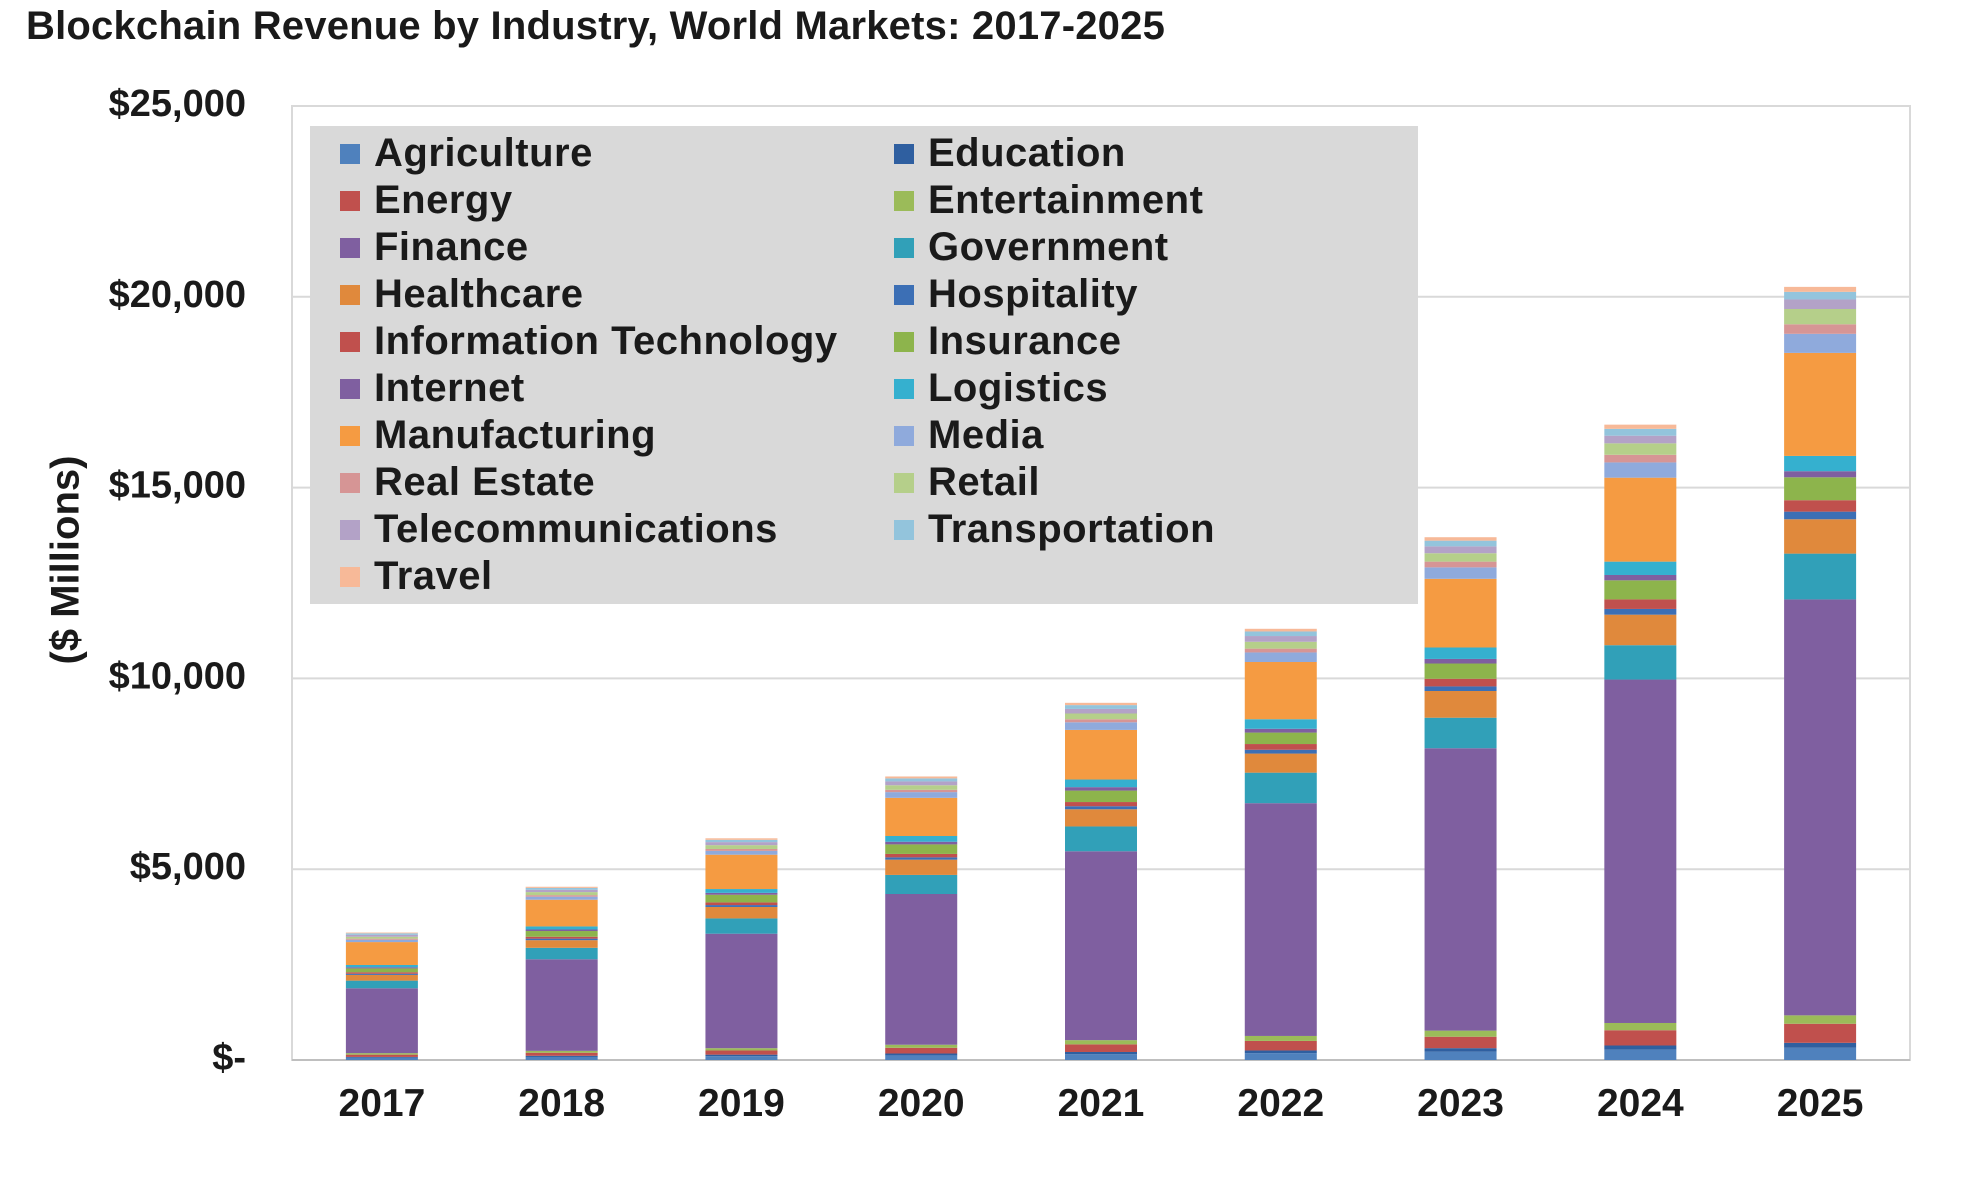 The width and height of the screenshot is (1972, 1180). What do you see at coordinates (1460, 1103) in the screenshot?
I see `x-tick-label: 2023` at bounding box center [1460, 1103].